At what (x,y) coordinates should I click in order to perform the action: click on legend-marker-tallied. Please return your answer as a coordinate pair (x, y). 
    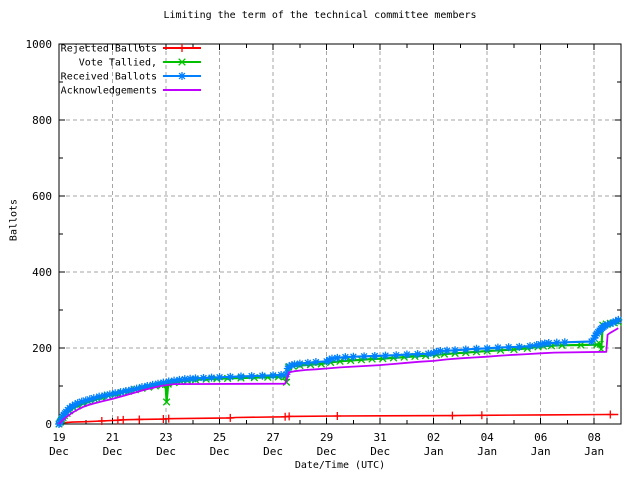
    Looking at the image, I should click on (182, 62).